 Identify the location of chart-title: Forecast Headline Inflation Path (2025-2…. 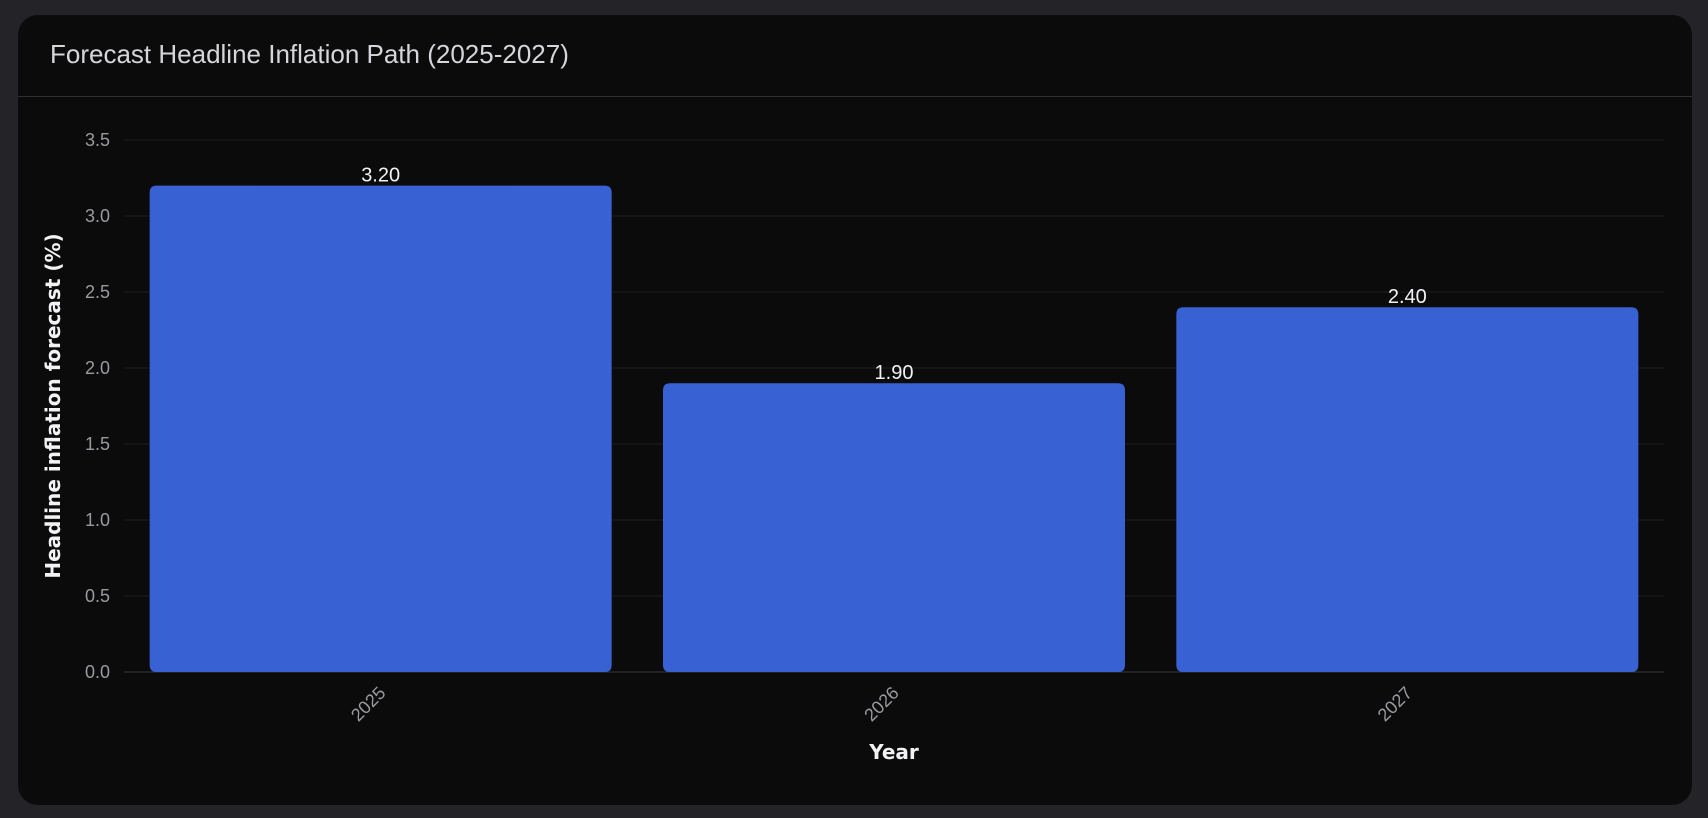
(309, 54).